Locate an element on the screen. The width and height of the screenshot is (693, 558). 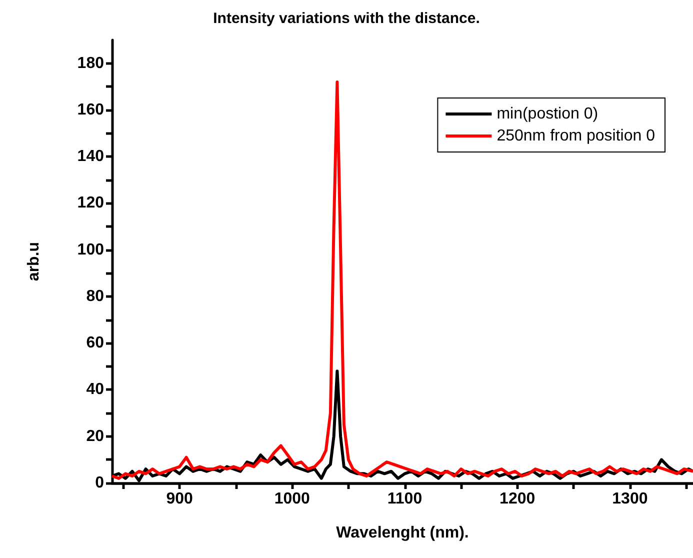
y-tick-label: 0 is located at coordinates (99, 483).